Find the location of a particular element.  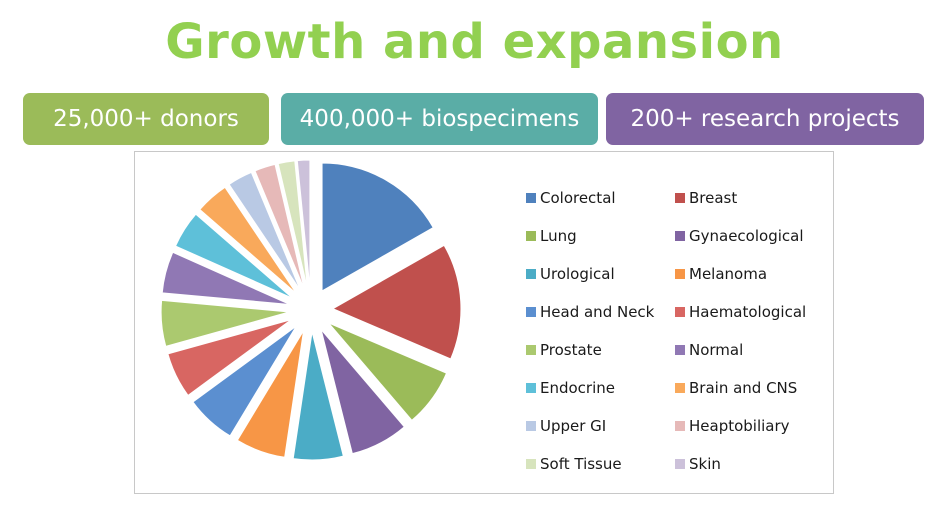

research-projects-stat-label: 200+ research projects is located at coordinates (765, 119).